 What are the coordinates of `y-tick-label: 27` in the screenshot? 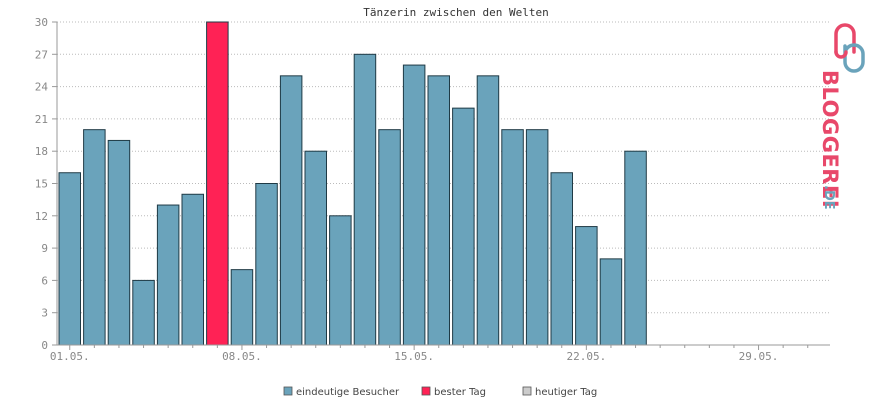 It's located at (41, 54).